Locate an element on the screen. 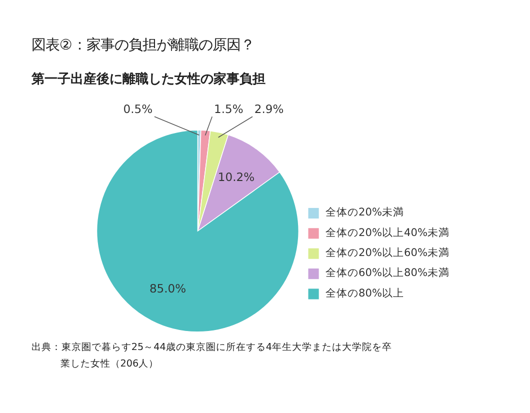 The image size is (530, 413). legend-label: 全体の20%未満 is located at coordinates (365, 212).